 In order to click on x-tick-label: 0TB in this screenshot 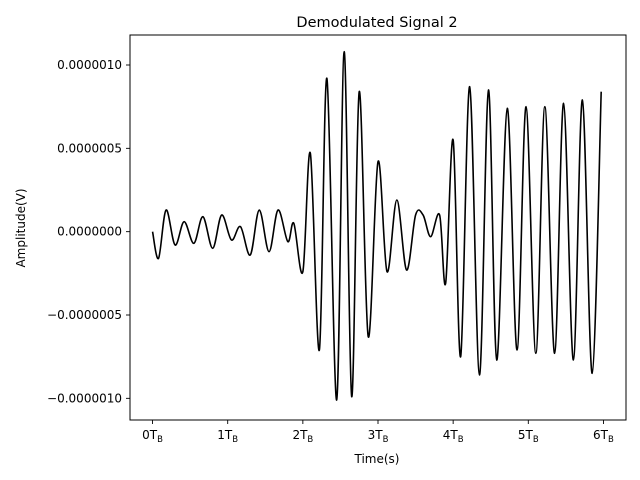, I will do `click(152, 436)`.